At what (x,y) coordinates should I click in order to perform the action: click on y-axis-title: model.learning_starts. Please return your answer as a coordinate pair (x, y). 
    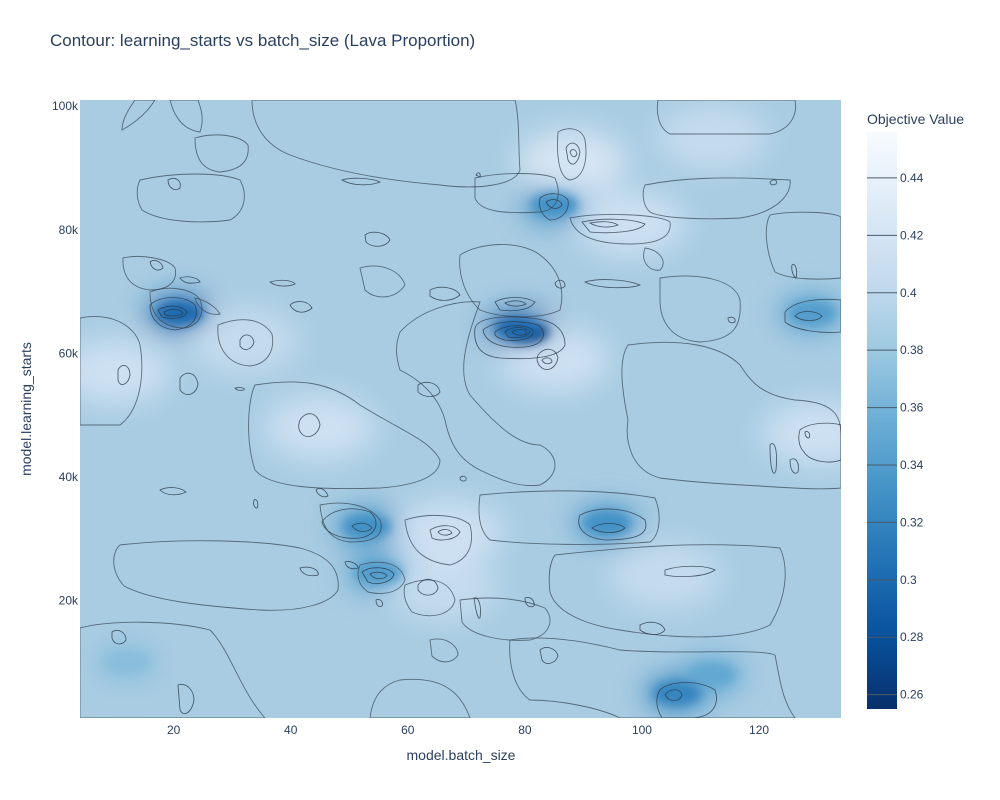
    Looking at the image, I should click on (26, 409).